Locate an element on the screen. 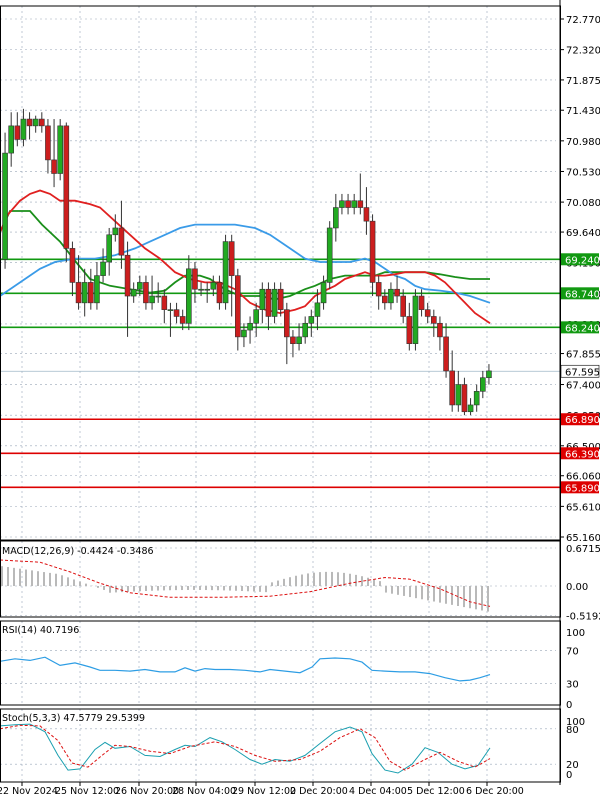  indicator-tick-label: 20 is located at coordinates (572, 765).